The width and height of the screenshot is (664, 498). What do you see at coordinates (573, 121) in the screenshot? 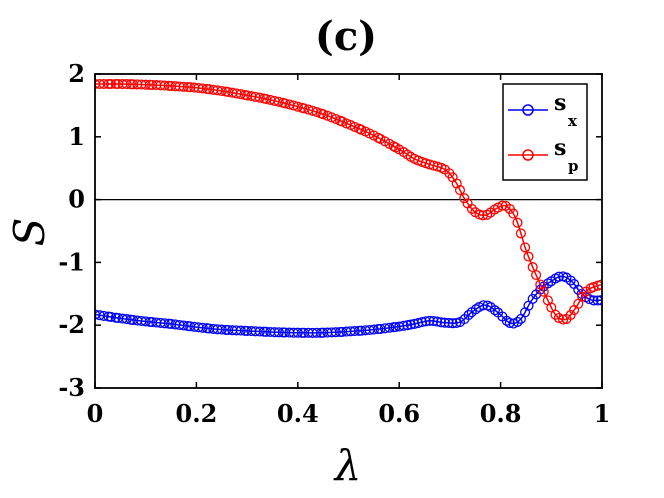
I see `legend-sub-sx: x` at bounding box center [573, 121].